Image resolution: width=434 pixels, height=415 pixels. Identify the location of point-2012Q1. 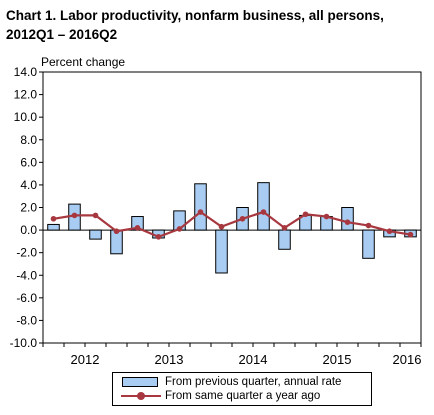
(53, 218).